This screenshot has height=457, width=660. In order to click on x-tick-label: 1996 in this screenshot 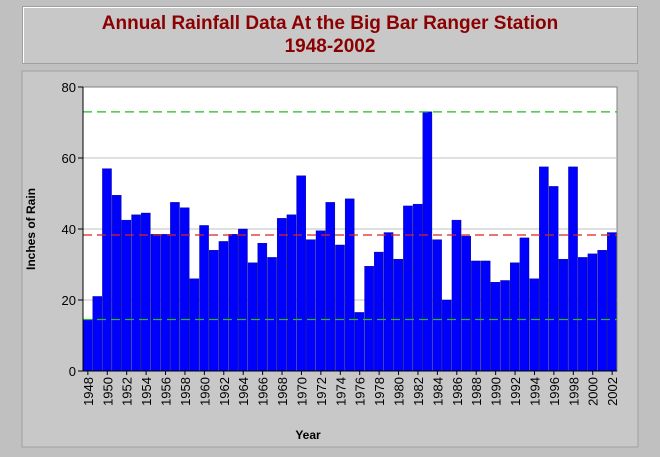, I will do `click(554, 391)`.